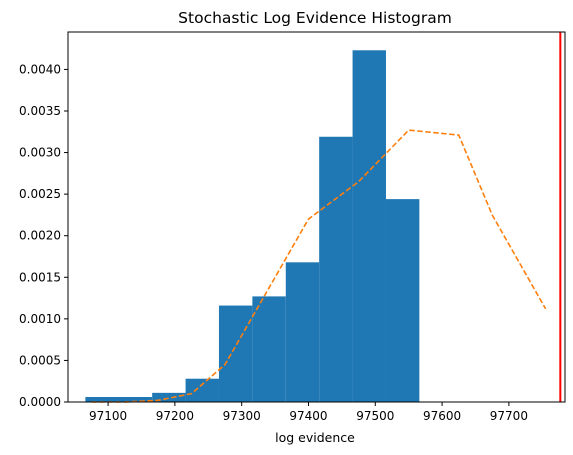  Describe the element at coordinates (315, 18) in the screenshot. I see `chart-title: Stochastic Log Evidence Histogram` at that location.